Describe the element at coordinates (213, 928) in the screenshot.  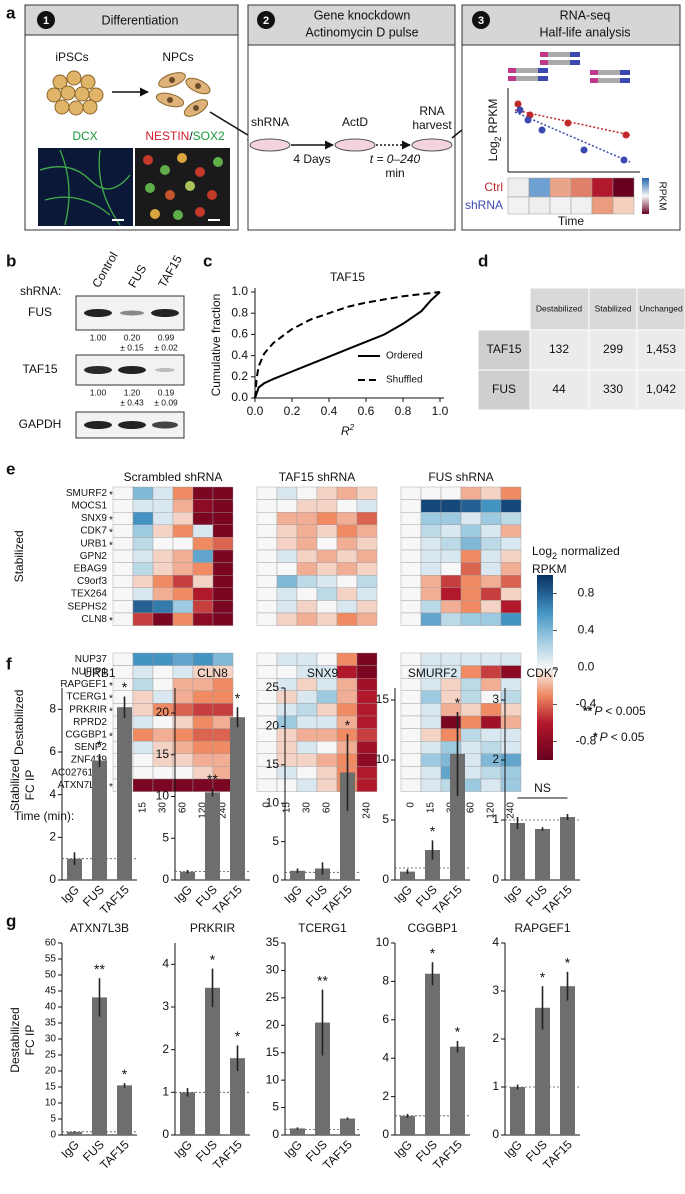
I see `chart-title: PRKRIR` at that location.